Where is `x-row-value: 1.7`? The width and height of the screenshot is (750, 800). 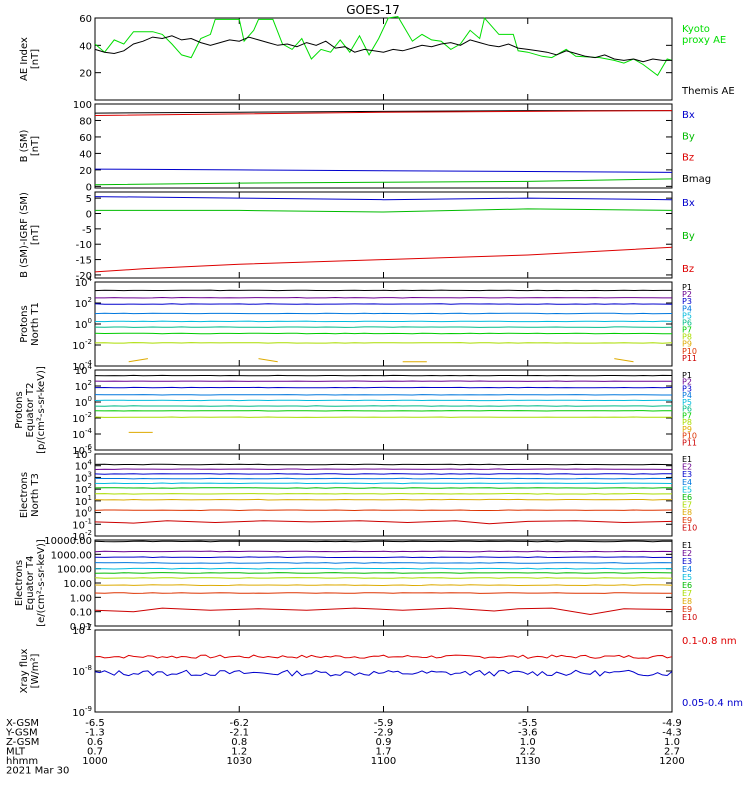 x-row-value: 1.7 is located at coordinates (384, 752).